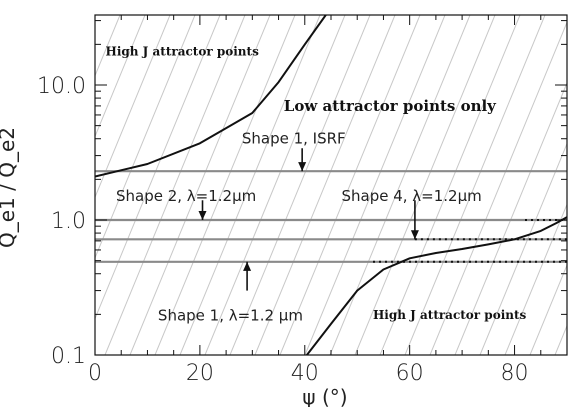 Image resolution: width=581 pixels, height=407 pixels. What do you see at coordinates (68, 356) in the screenshot?
I see `y-tick-label: 0.1` at bounding box center [68, 356].